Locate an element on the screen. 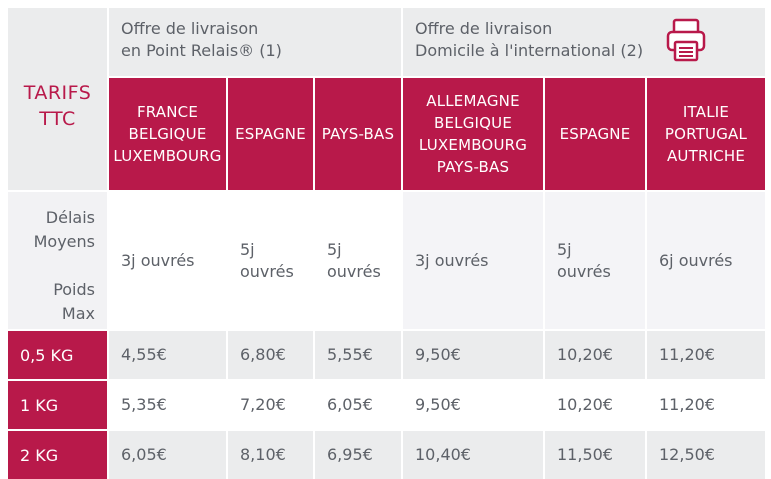 The image size is (771, 479). tarifs-label-line1: TARIFS is located at coordinates (57, 93).